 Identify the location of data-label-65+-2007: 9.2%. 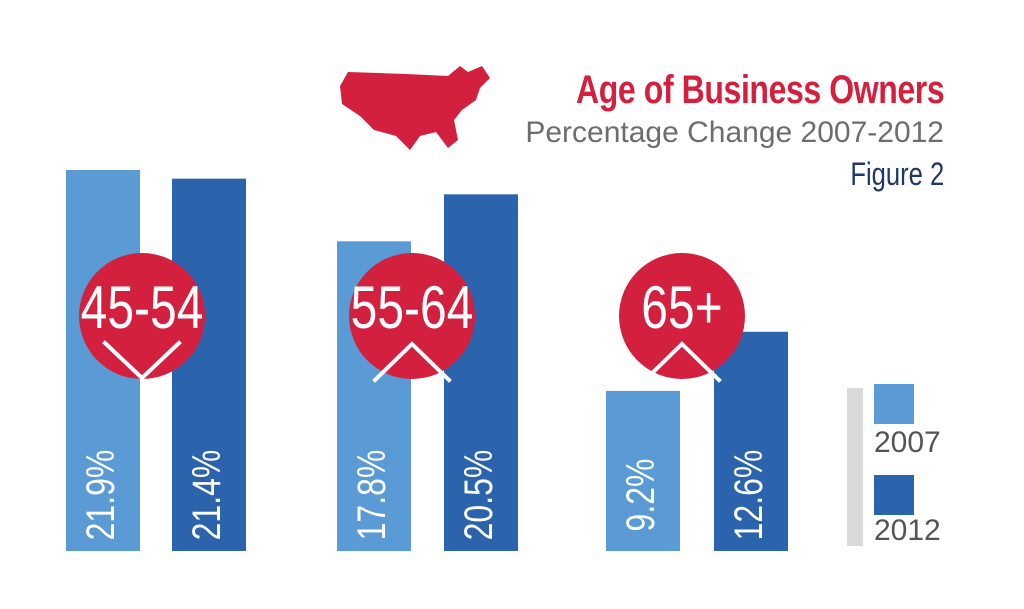
(640, 495).